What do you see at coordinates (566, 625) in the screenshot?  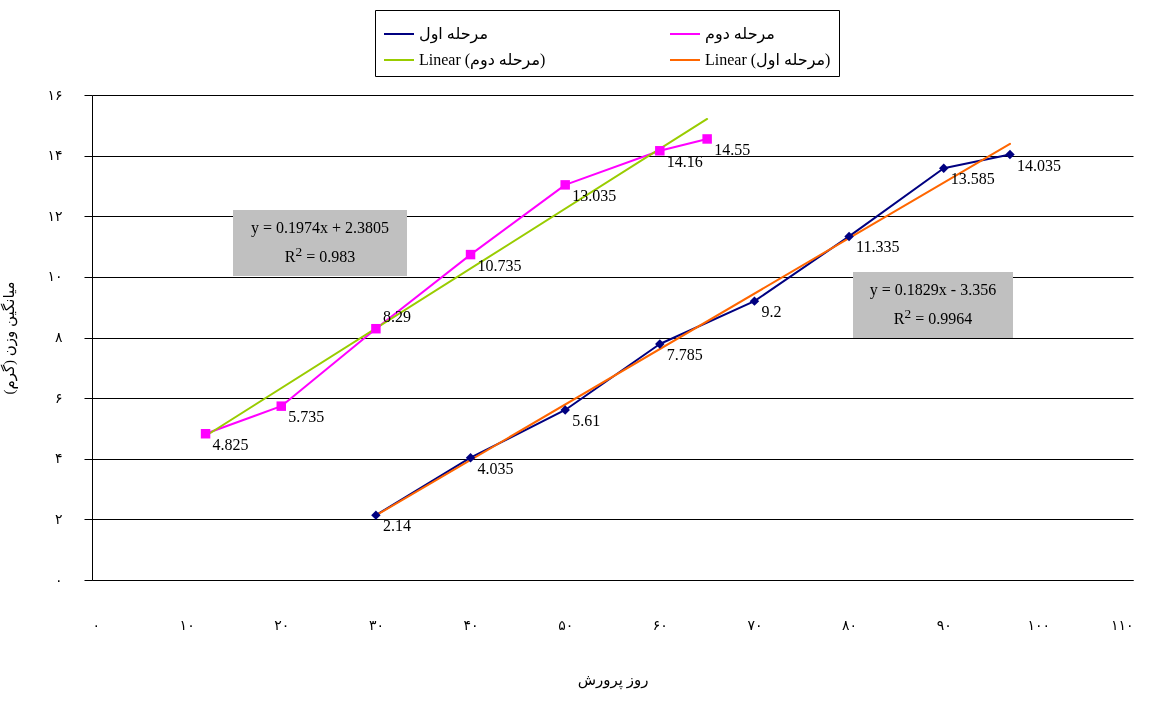 I see `x-tick-label: ۵۰` at bounding box center [566, 625].